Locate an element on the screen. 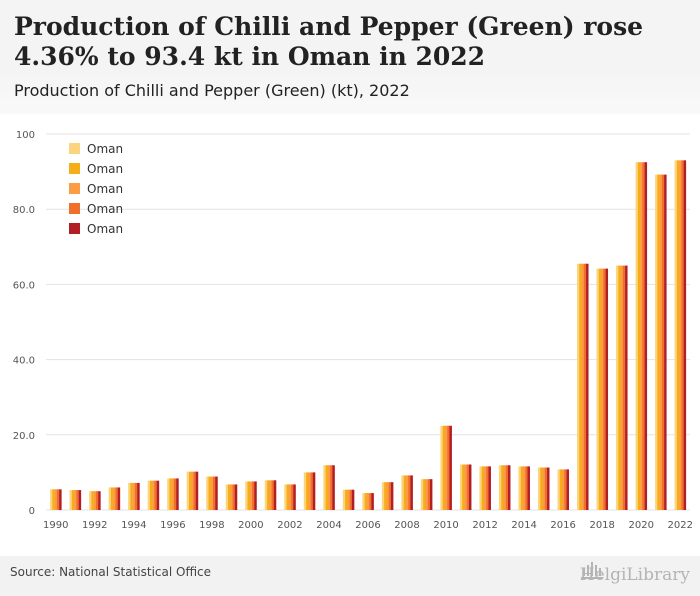  x-tick-label: 2000 is located at coordinates (250, 525).